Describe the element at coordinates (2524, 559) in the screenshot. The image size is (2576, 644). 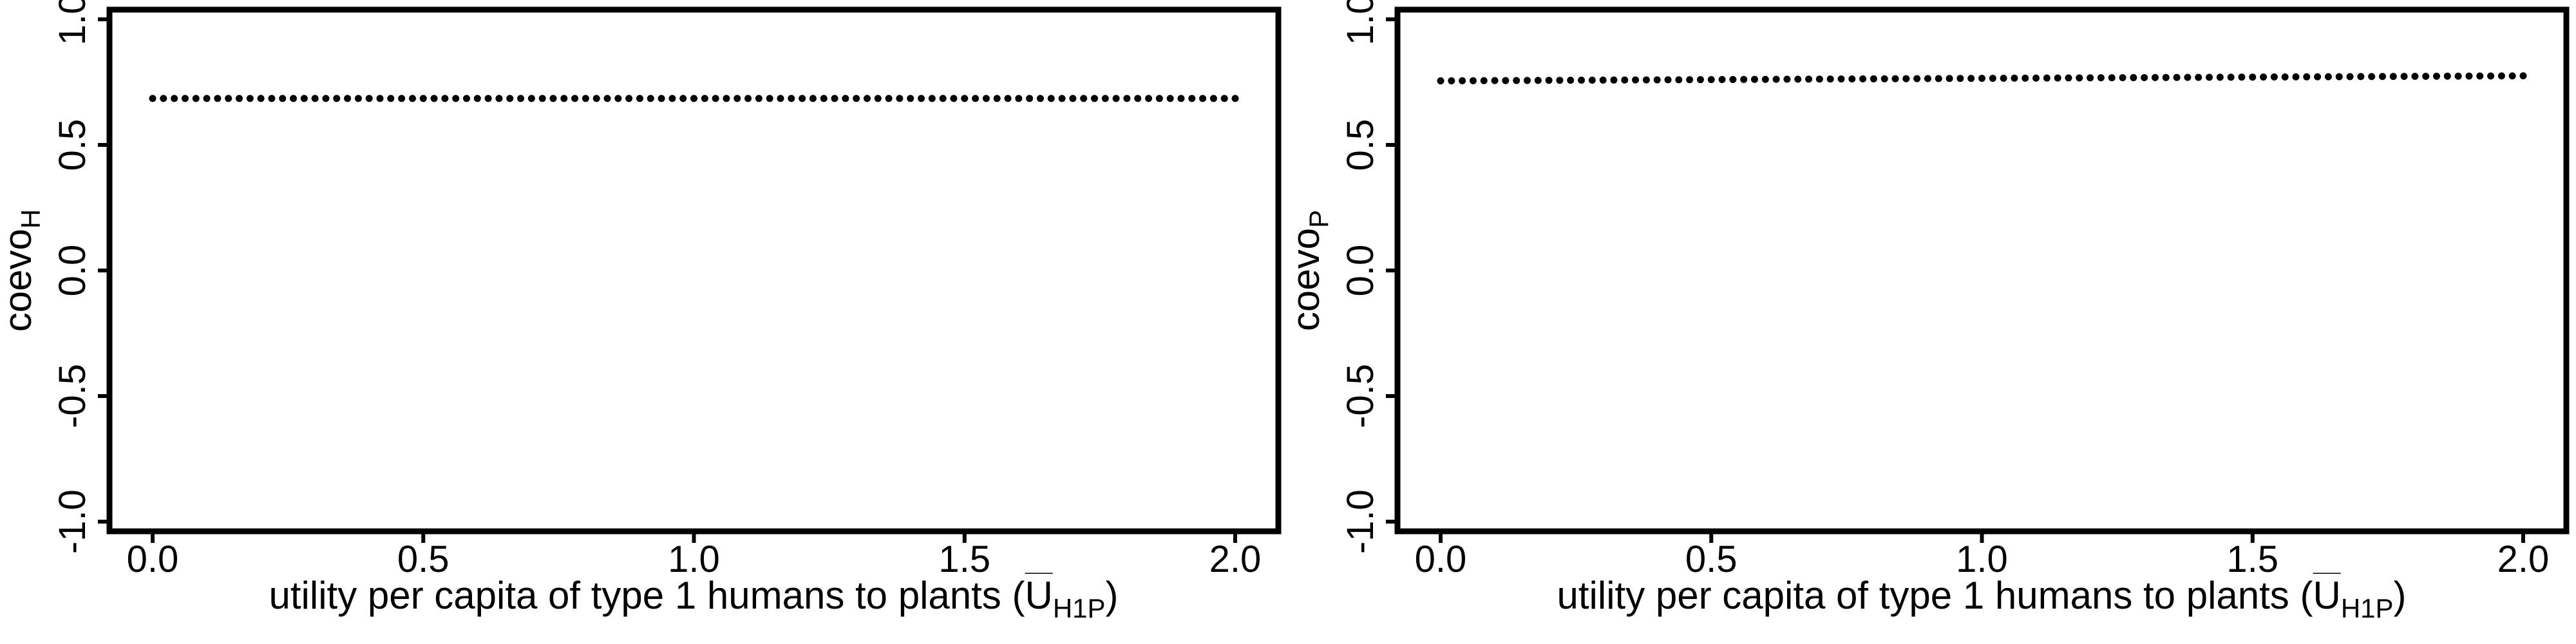
I see `x-tick-label: 2.0` at that location.